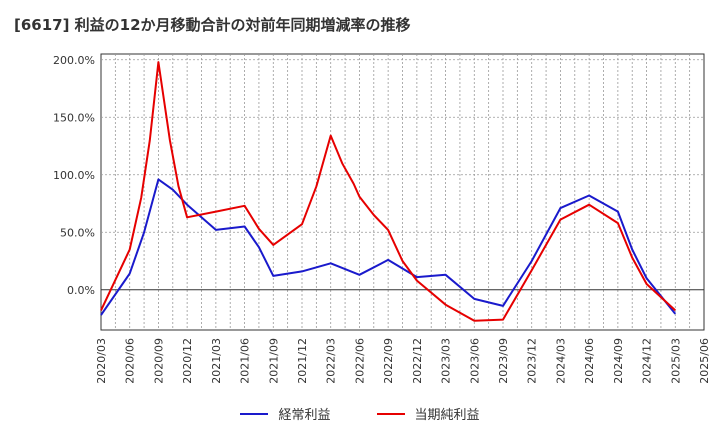  I want to click on y-tick-label: 200.0%, so click(74, 60).